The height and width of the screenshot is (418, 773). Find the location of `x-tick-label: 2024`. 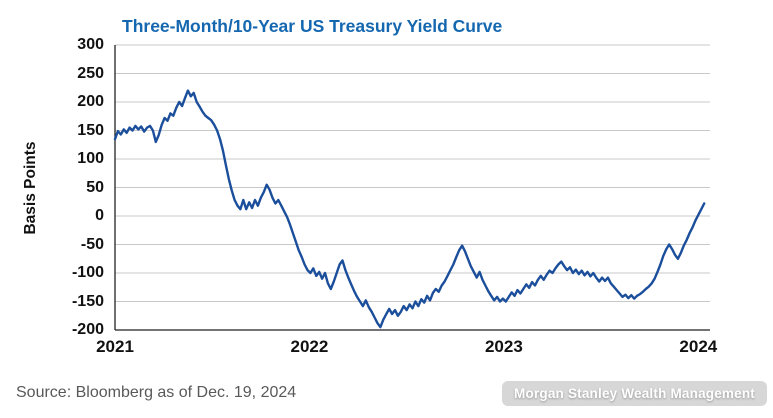

x-tick-label: 2024 is located at coordinates (698, 346).